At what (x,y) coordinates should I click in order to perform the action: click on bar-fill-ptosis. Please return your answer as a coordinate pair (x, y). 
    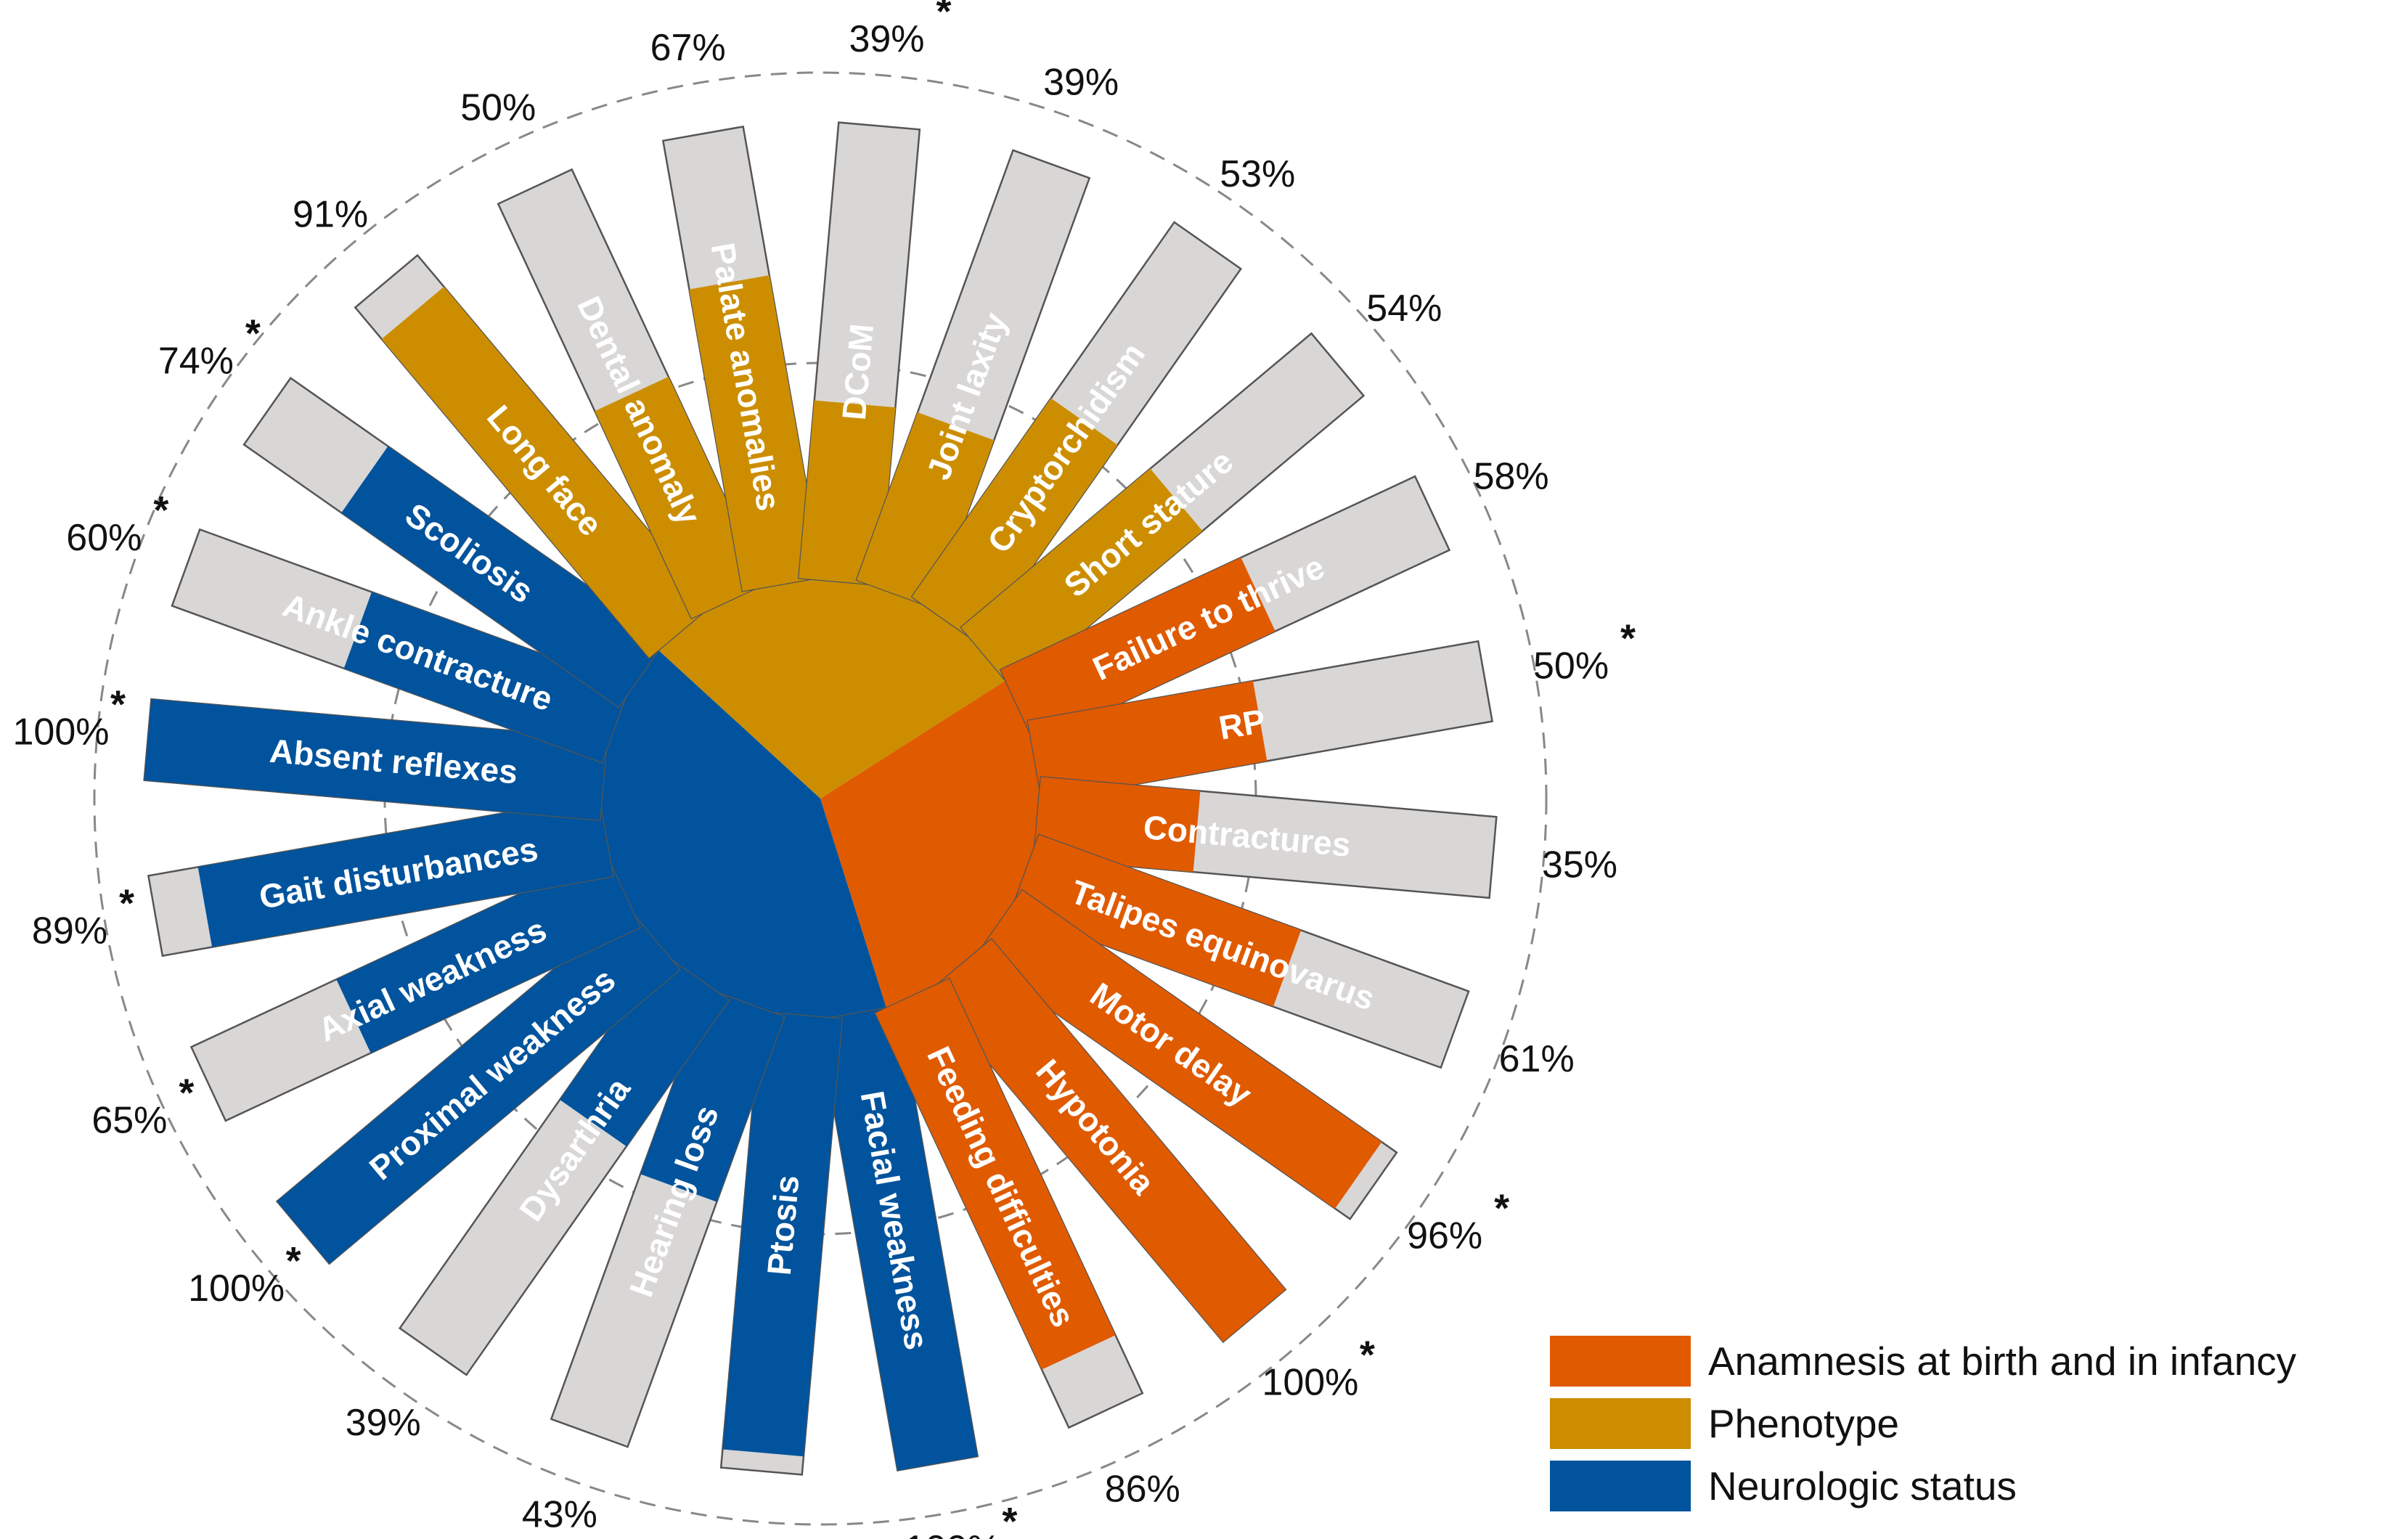
    Looking at the image, I should click on (782, 1234).